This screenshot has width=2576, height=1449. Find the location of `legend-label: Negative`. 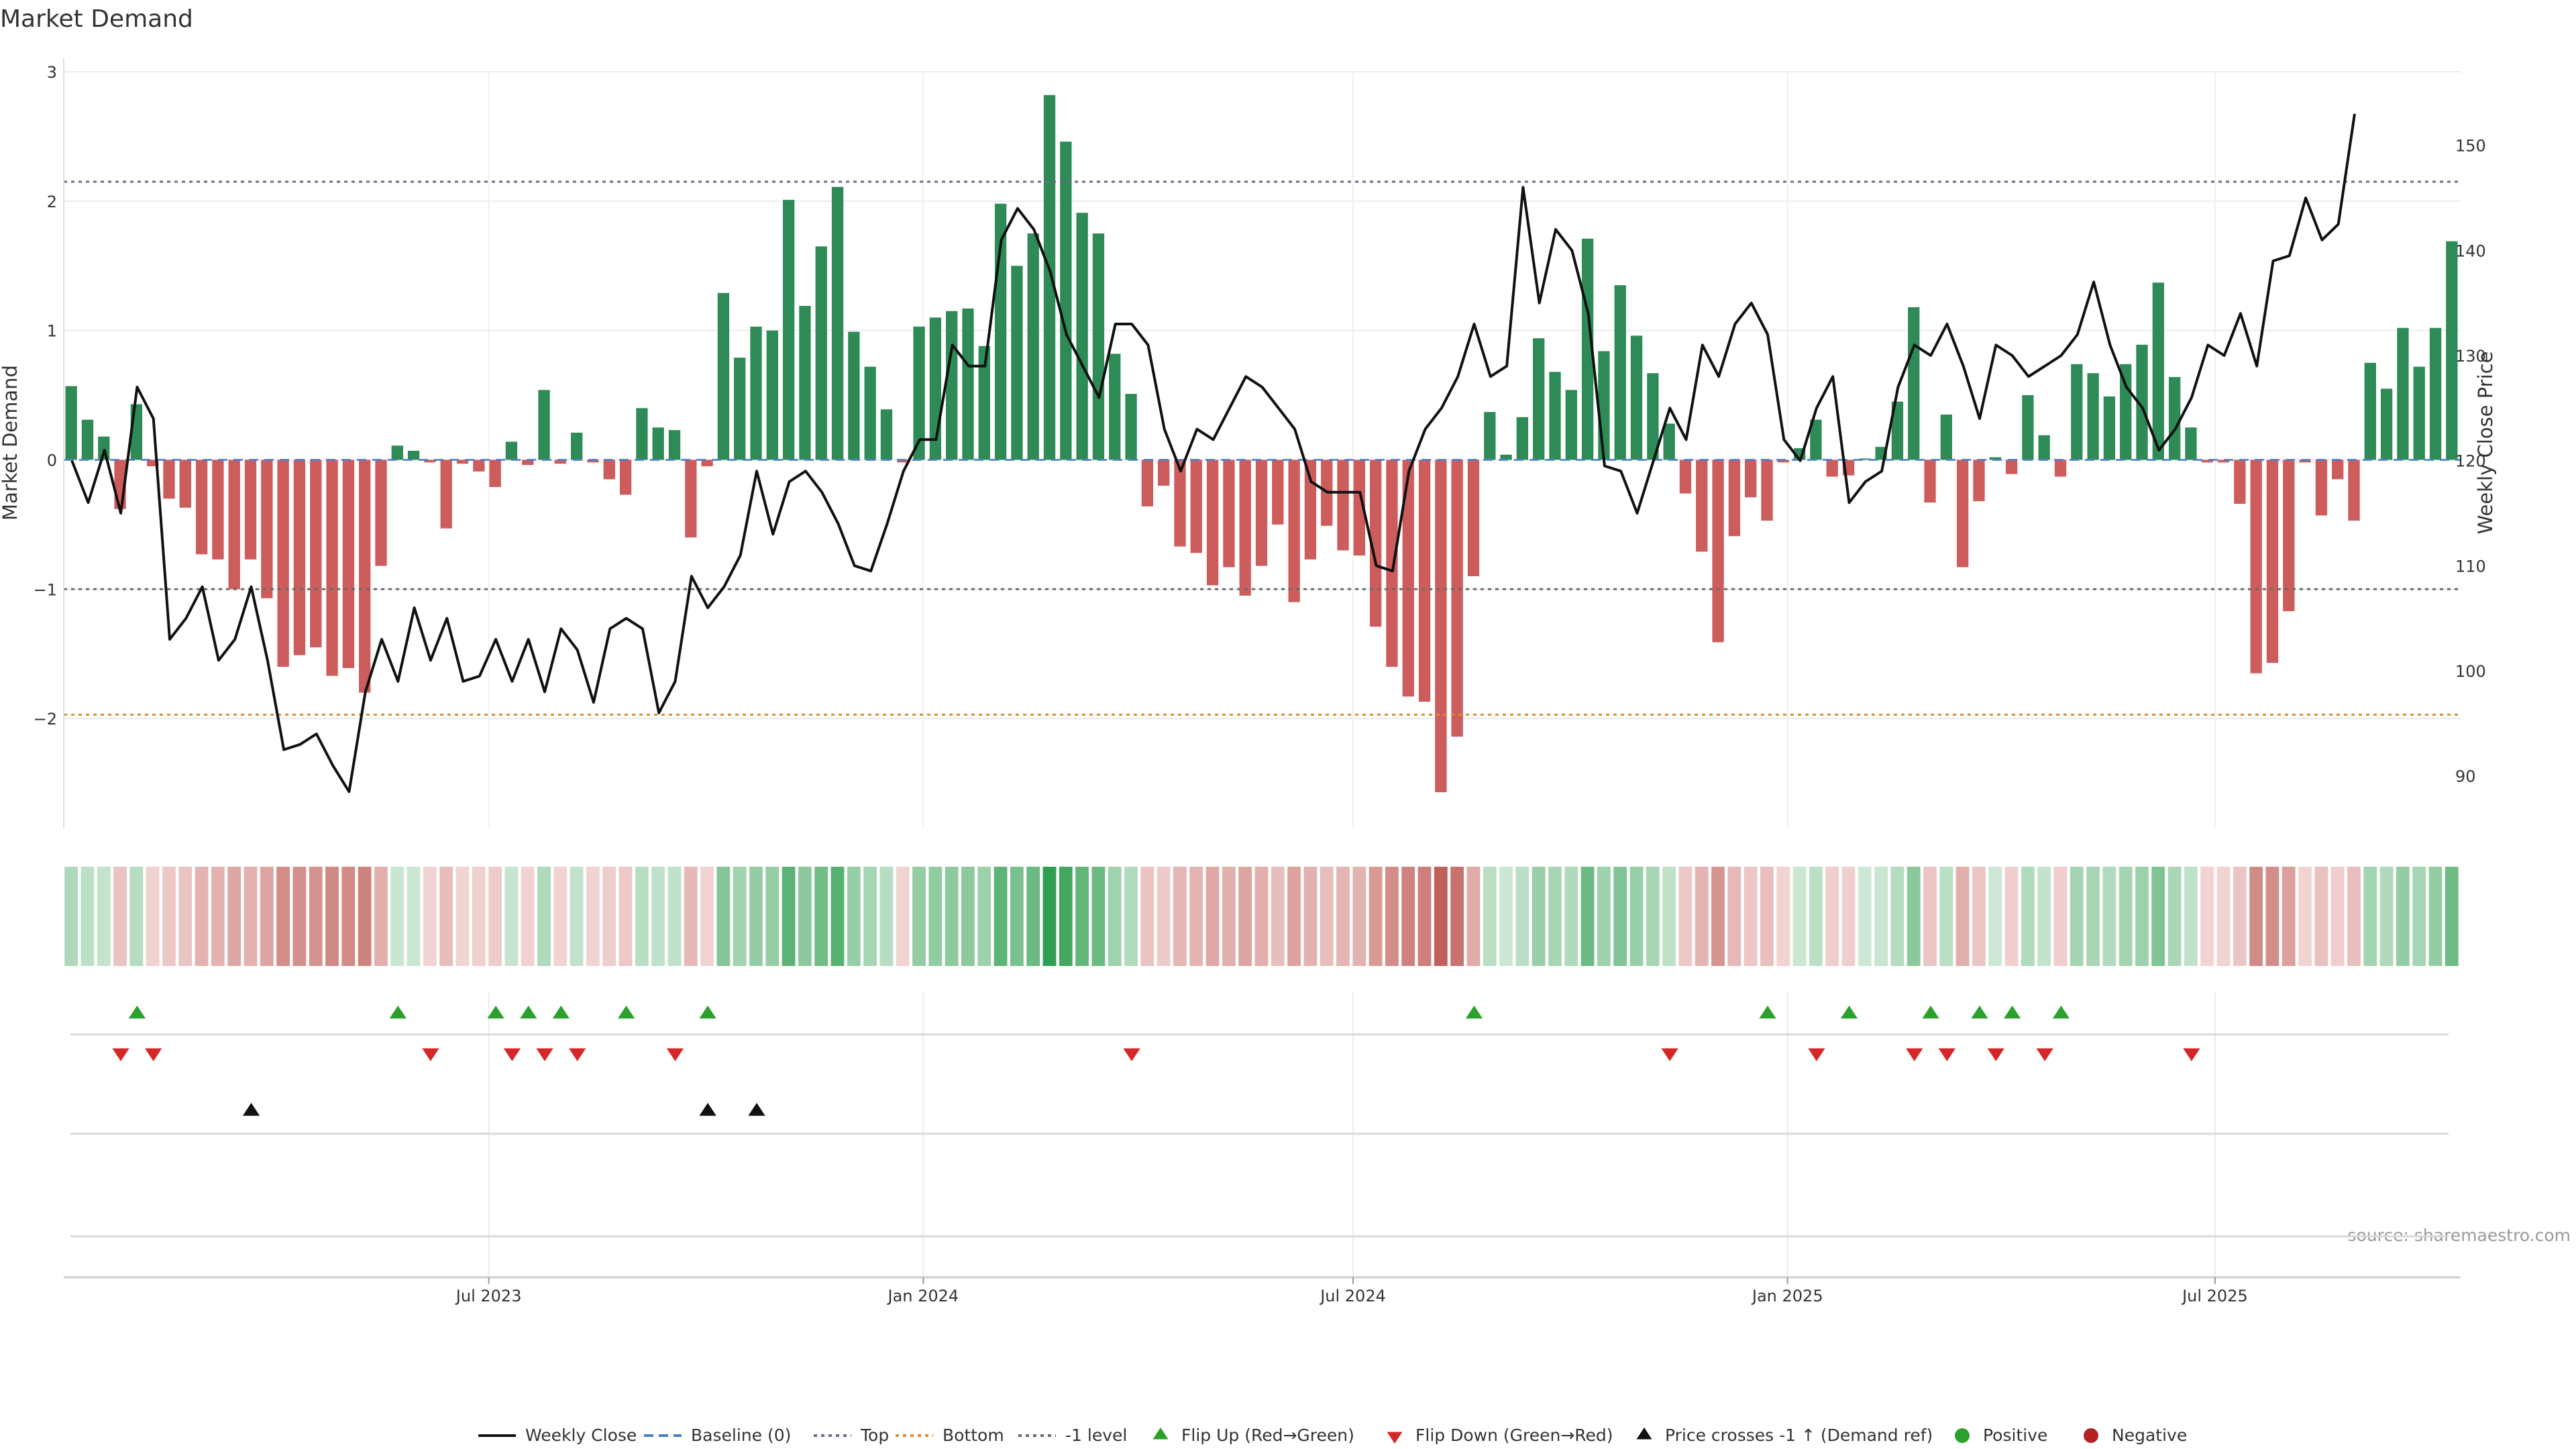

legend-label: Negative is located at coordinates (2149, 1435).